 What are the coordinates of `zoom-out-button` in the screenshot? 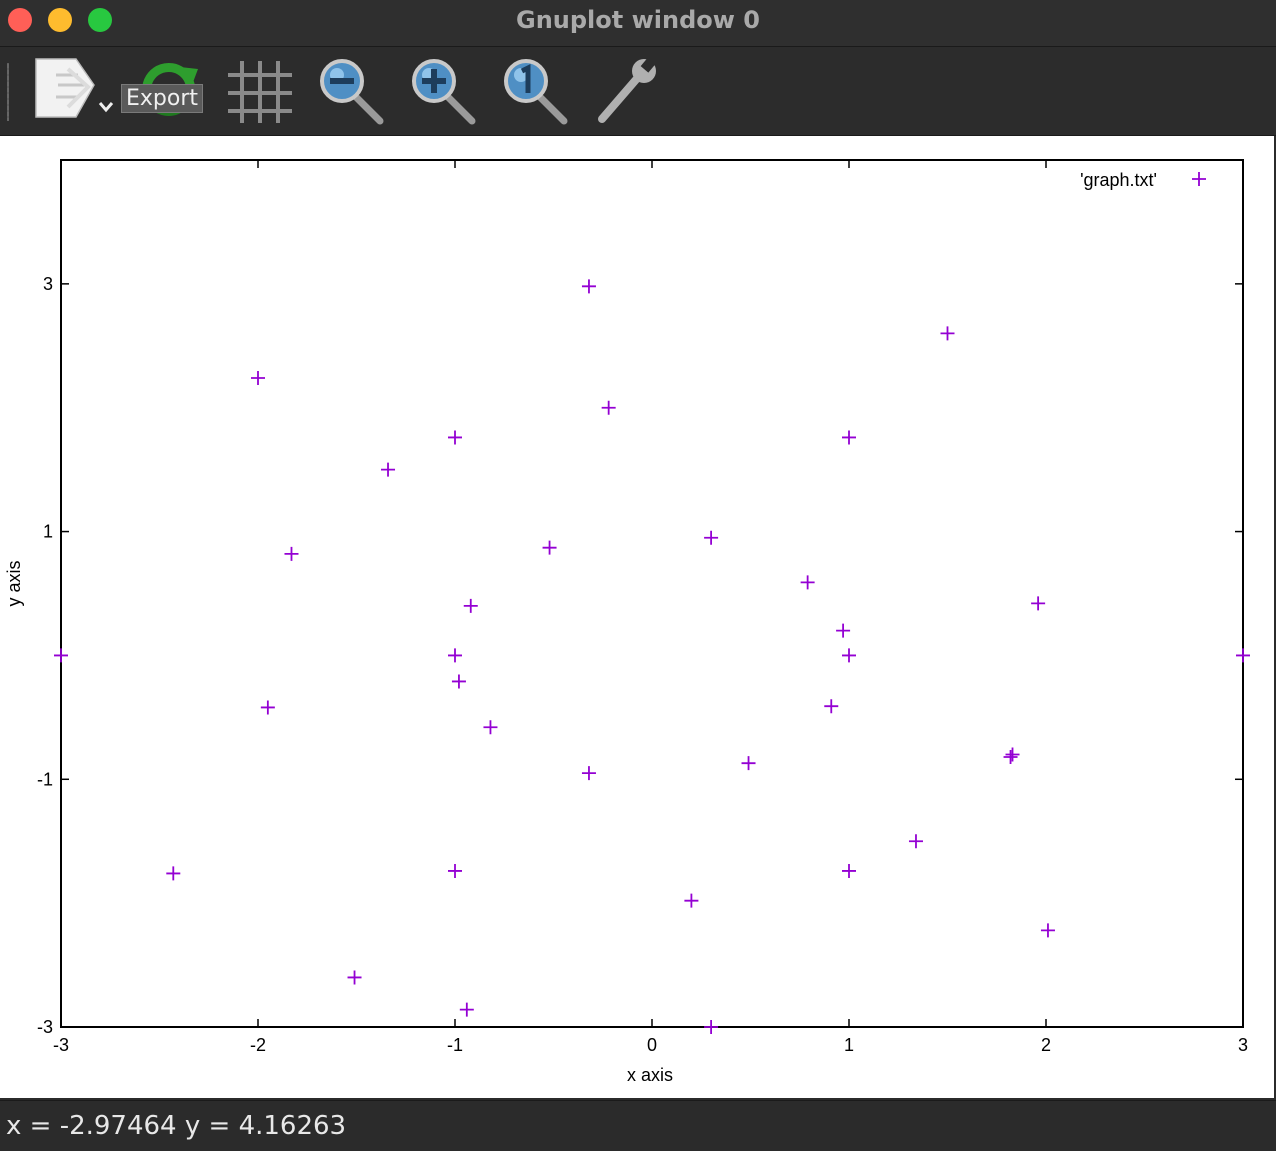 It's located at (352, 91).